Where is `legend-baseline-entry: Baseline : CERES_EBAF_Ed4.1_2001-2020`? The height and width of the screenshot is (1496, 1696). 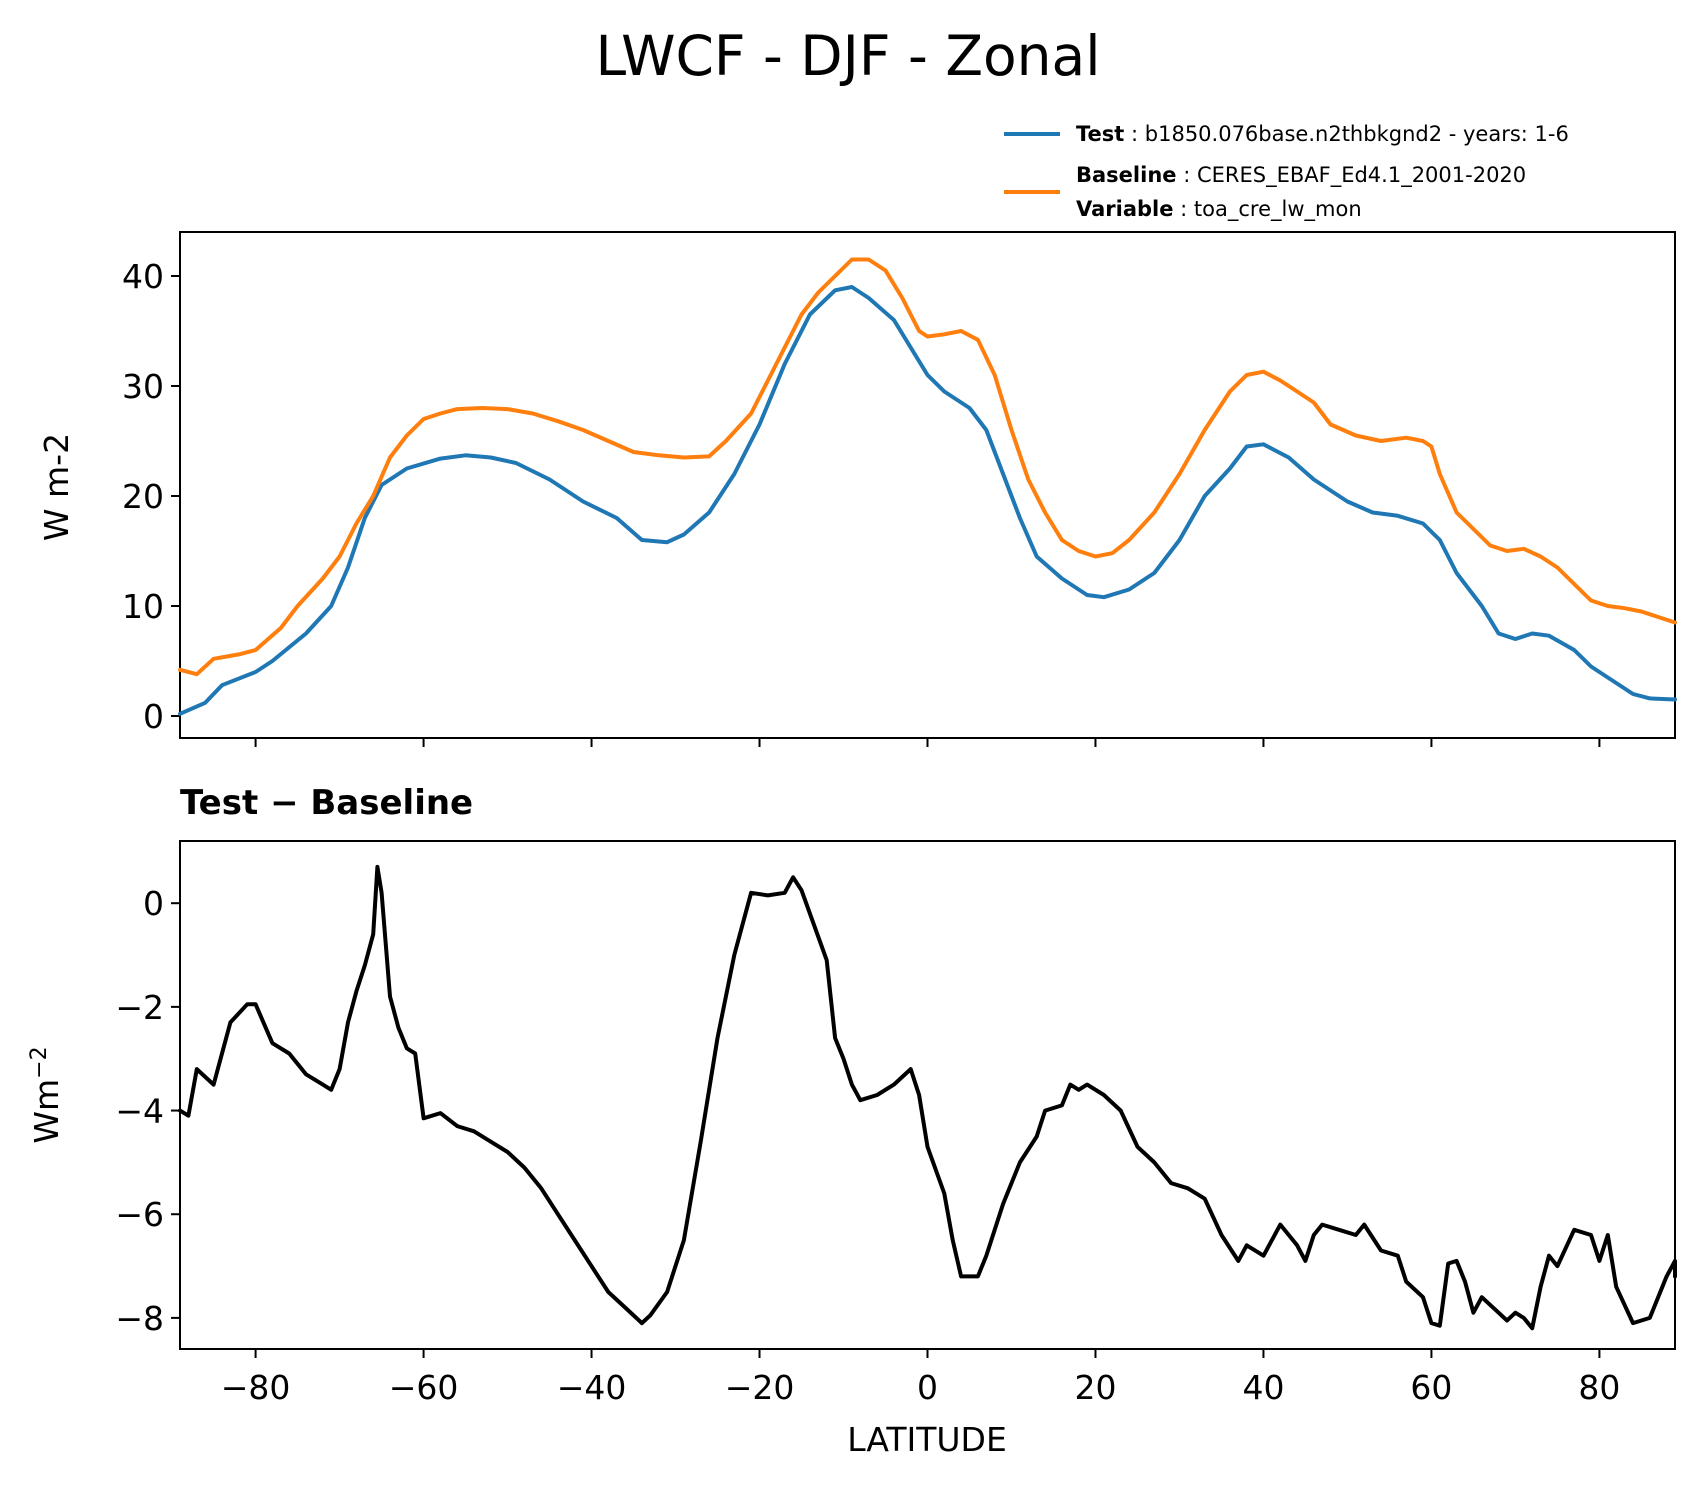 legend-baseline-entry: Baseline : CERES_EBAF_Ed4.1_2001-2020 is located at coordinates (1301, 175).